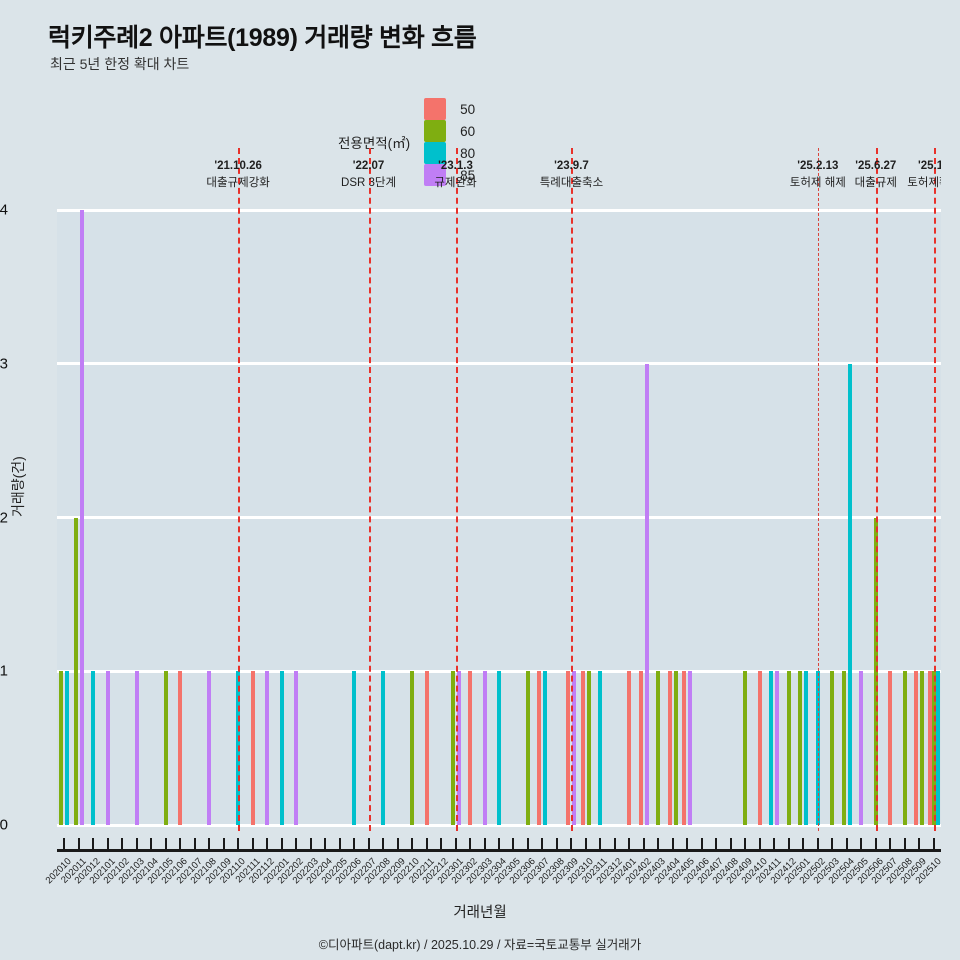 Image resolution: width=960 pixels, height=960 pixels. I want to click on y-tick-label-0: 0, so click(4, 825).